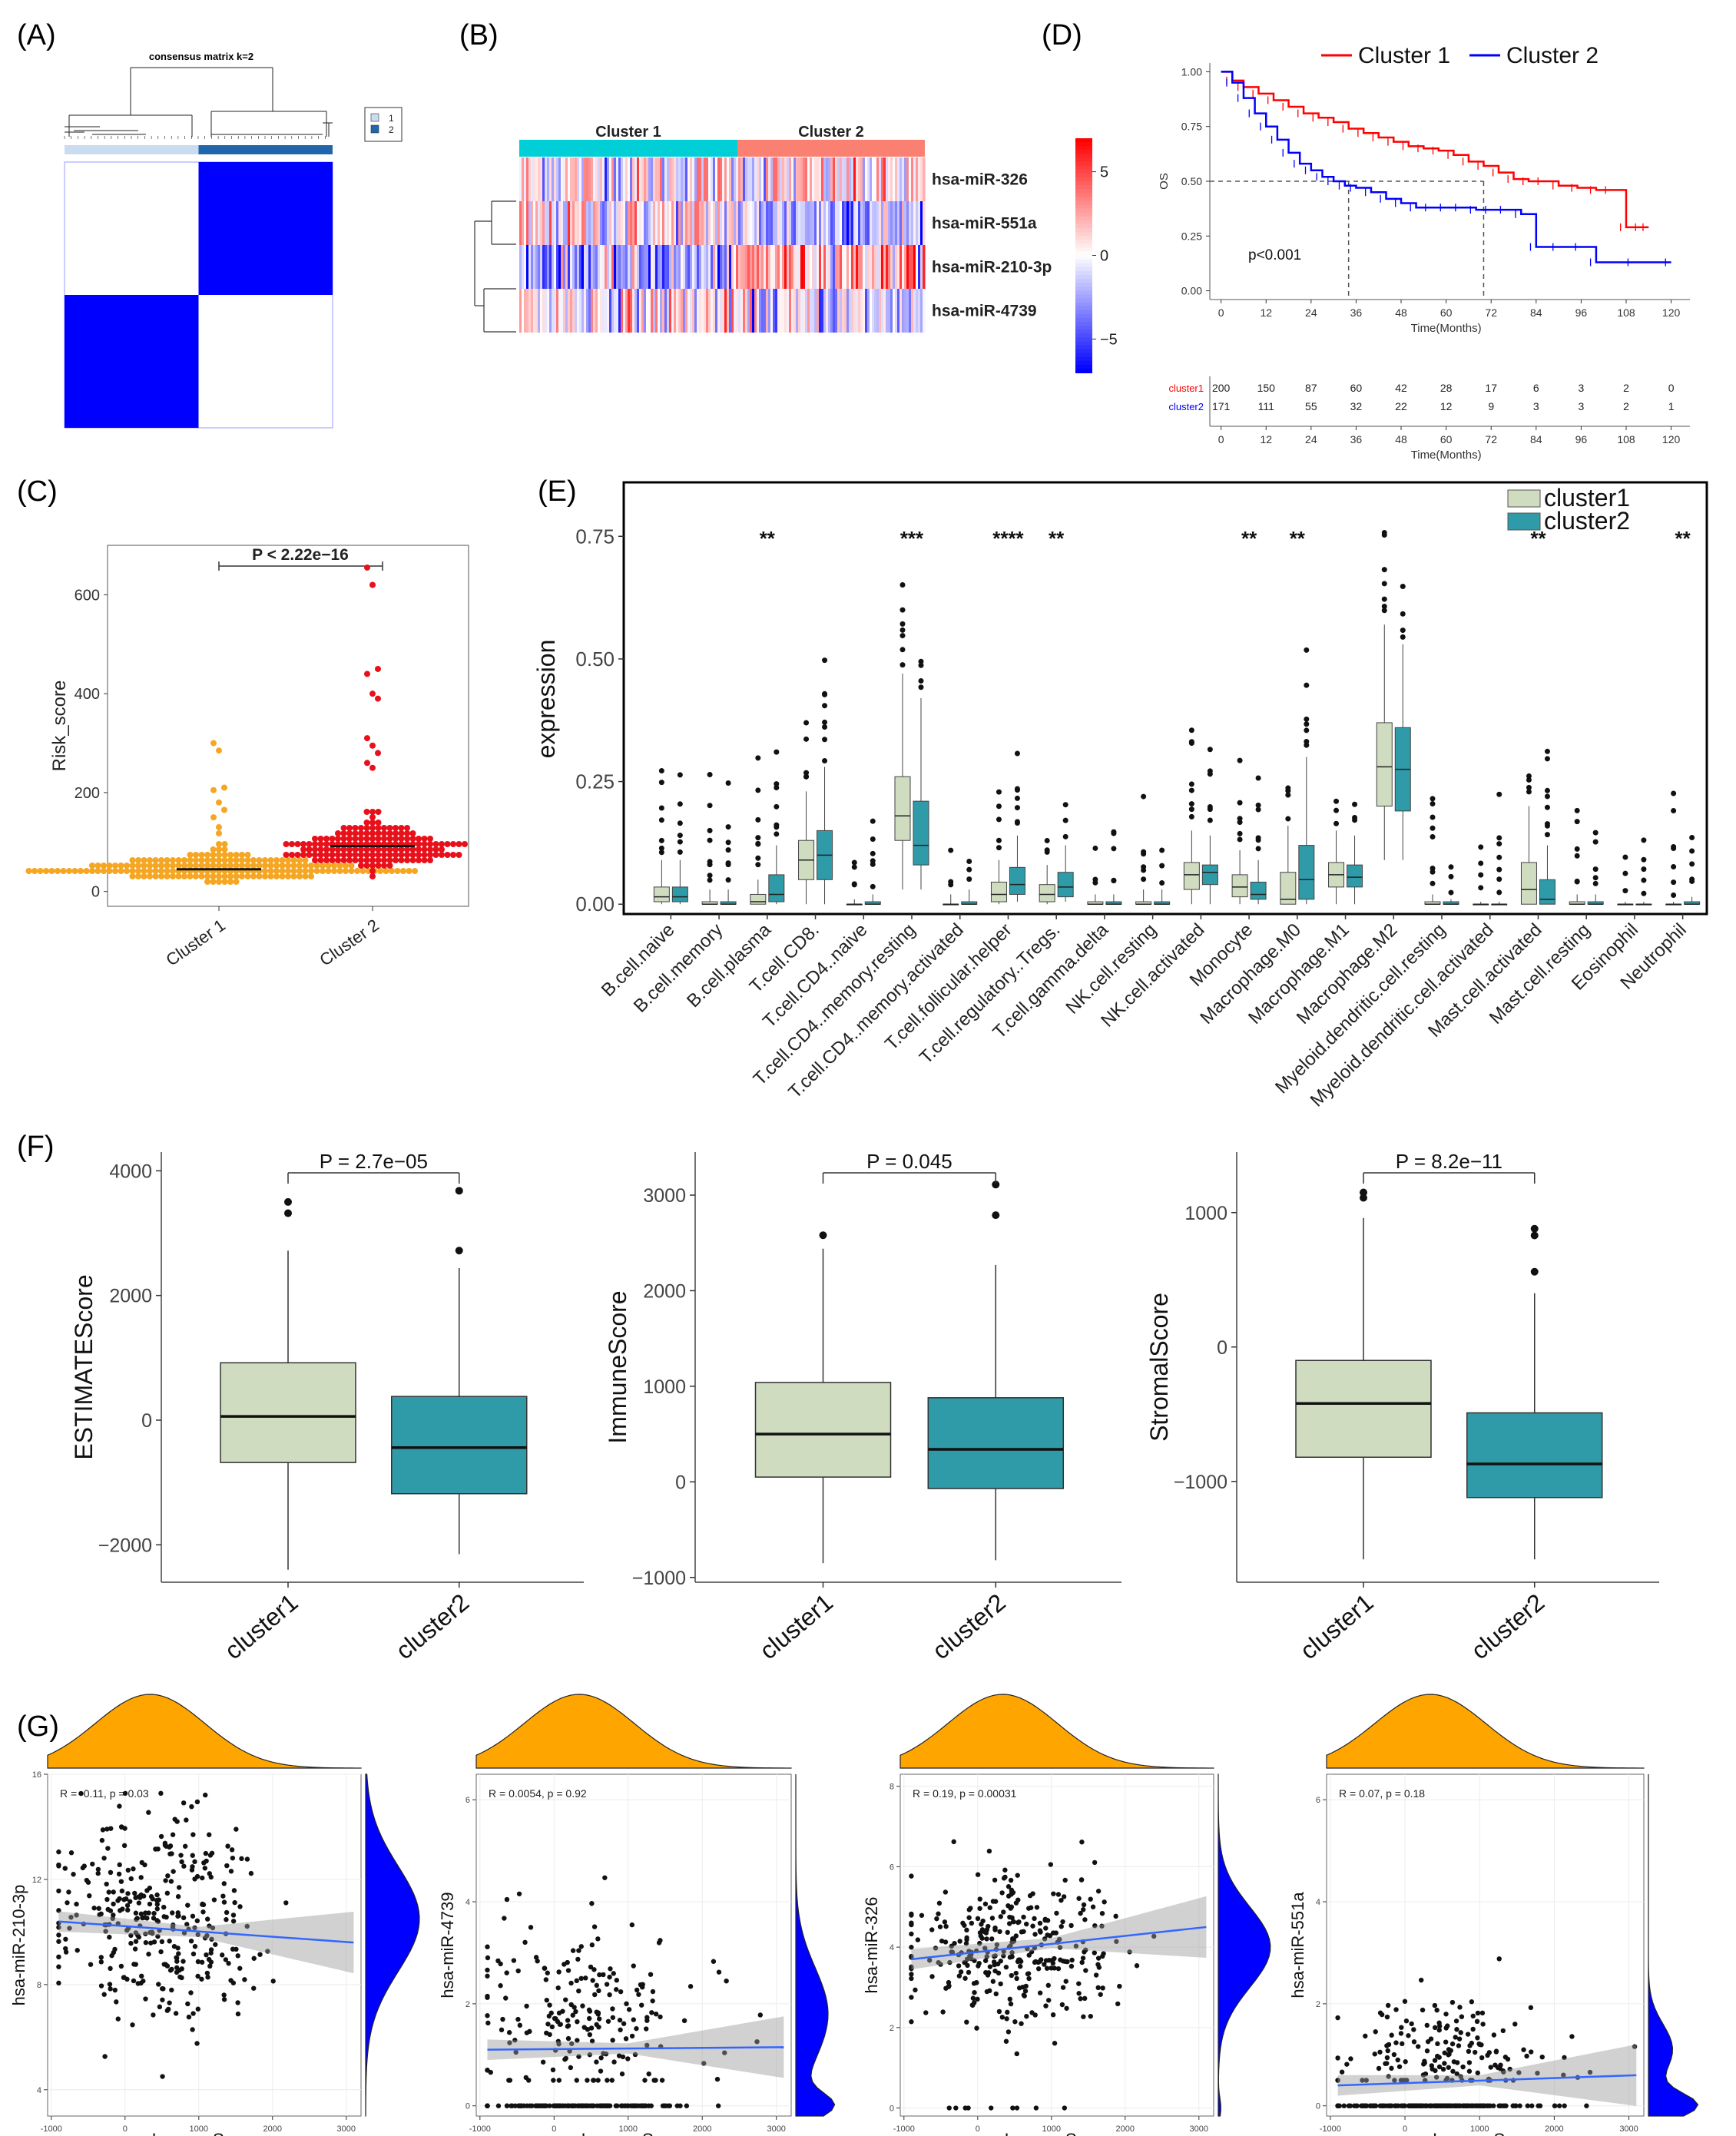 Image resolution: width=1736 pixels, height=2136 pixels. I want to click on consensus-title: consensus matrix k=2, so click(201, 56).